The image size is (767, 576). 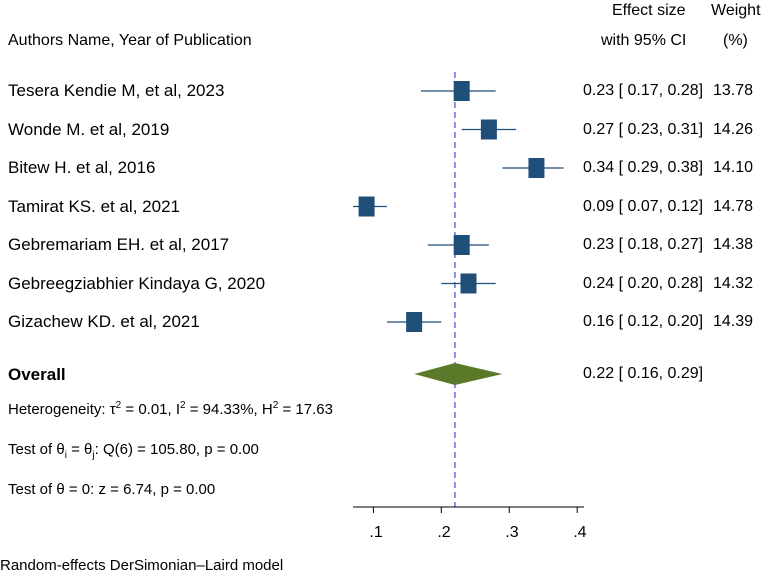 I want to click on study-ci-text: 0.16 [ 0.12, 0.20], so click(x=643, y=321).